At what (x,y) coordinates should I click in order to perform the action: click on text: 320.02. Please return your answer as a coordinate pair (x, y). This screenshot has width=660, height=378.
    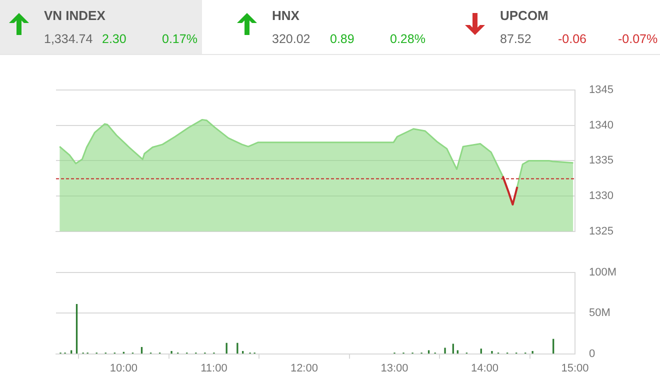
    Looking at the image, I should click on (291, 39).